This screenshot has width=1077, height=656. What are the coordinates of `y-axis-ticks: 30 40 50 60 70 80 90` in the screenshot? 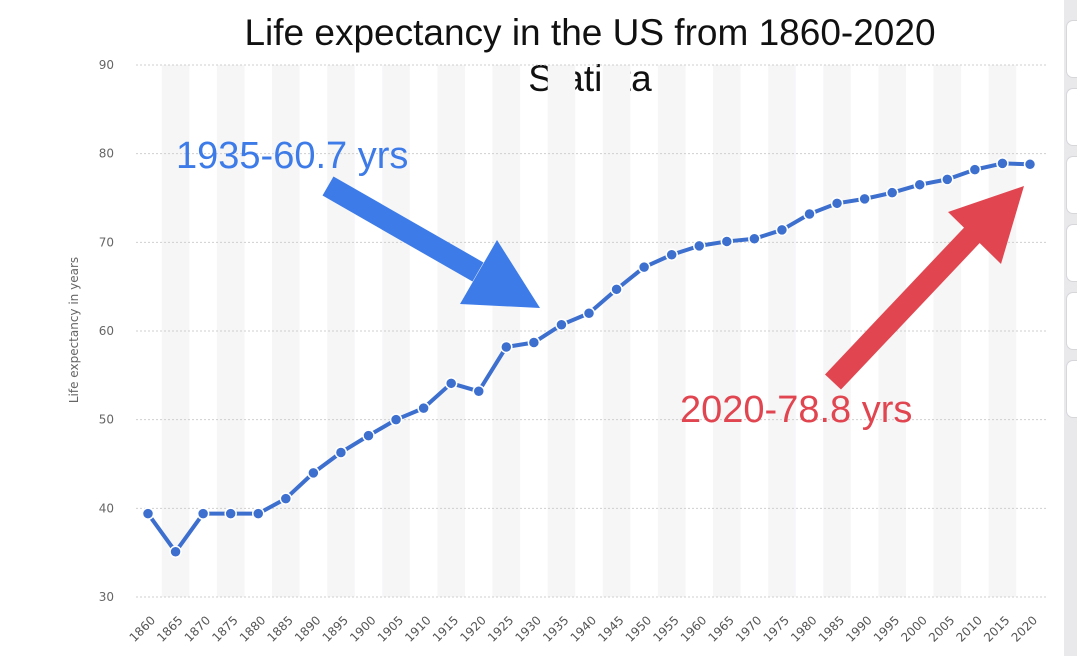 It's located at (106, 331).